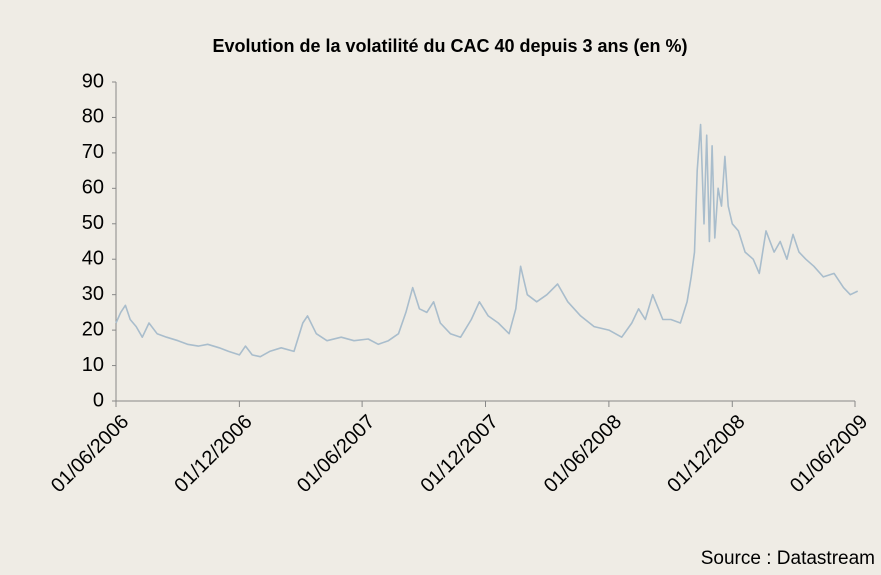 The width and height of the screenshot is (881, 575). Describe the element at coordinates (93, 259) in the screenshot. I see `y-tick-label: 40` at that location.